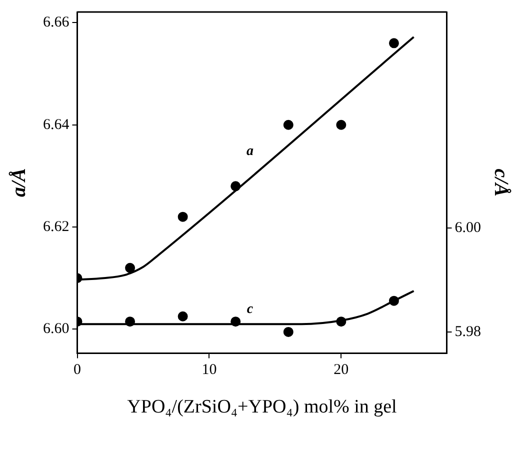  I want to click on x-tick-label: 20, so click(341, 370).